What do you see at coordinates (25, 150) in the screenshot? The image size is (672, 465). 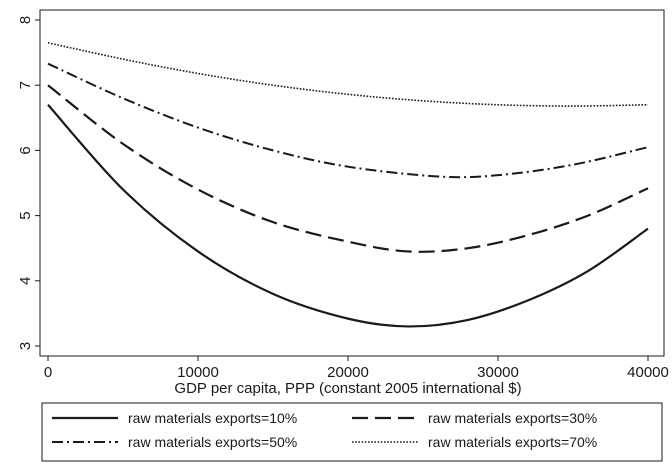 I see `y-tick-label: 6` at bounding box center [25, 150].